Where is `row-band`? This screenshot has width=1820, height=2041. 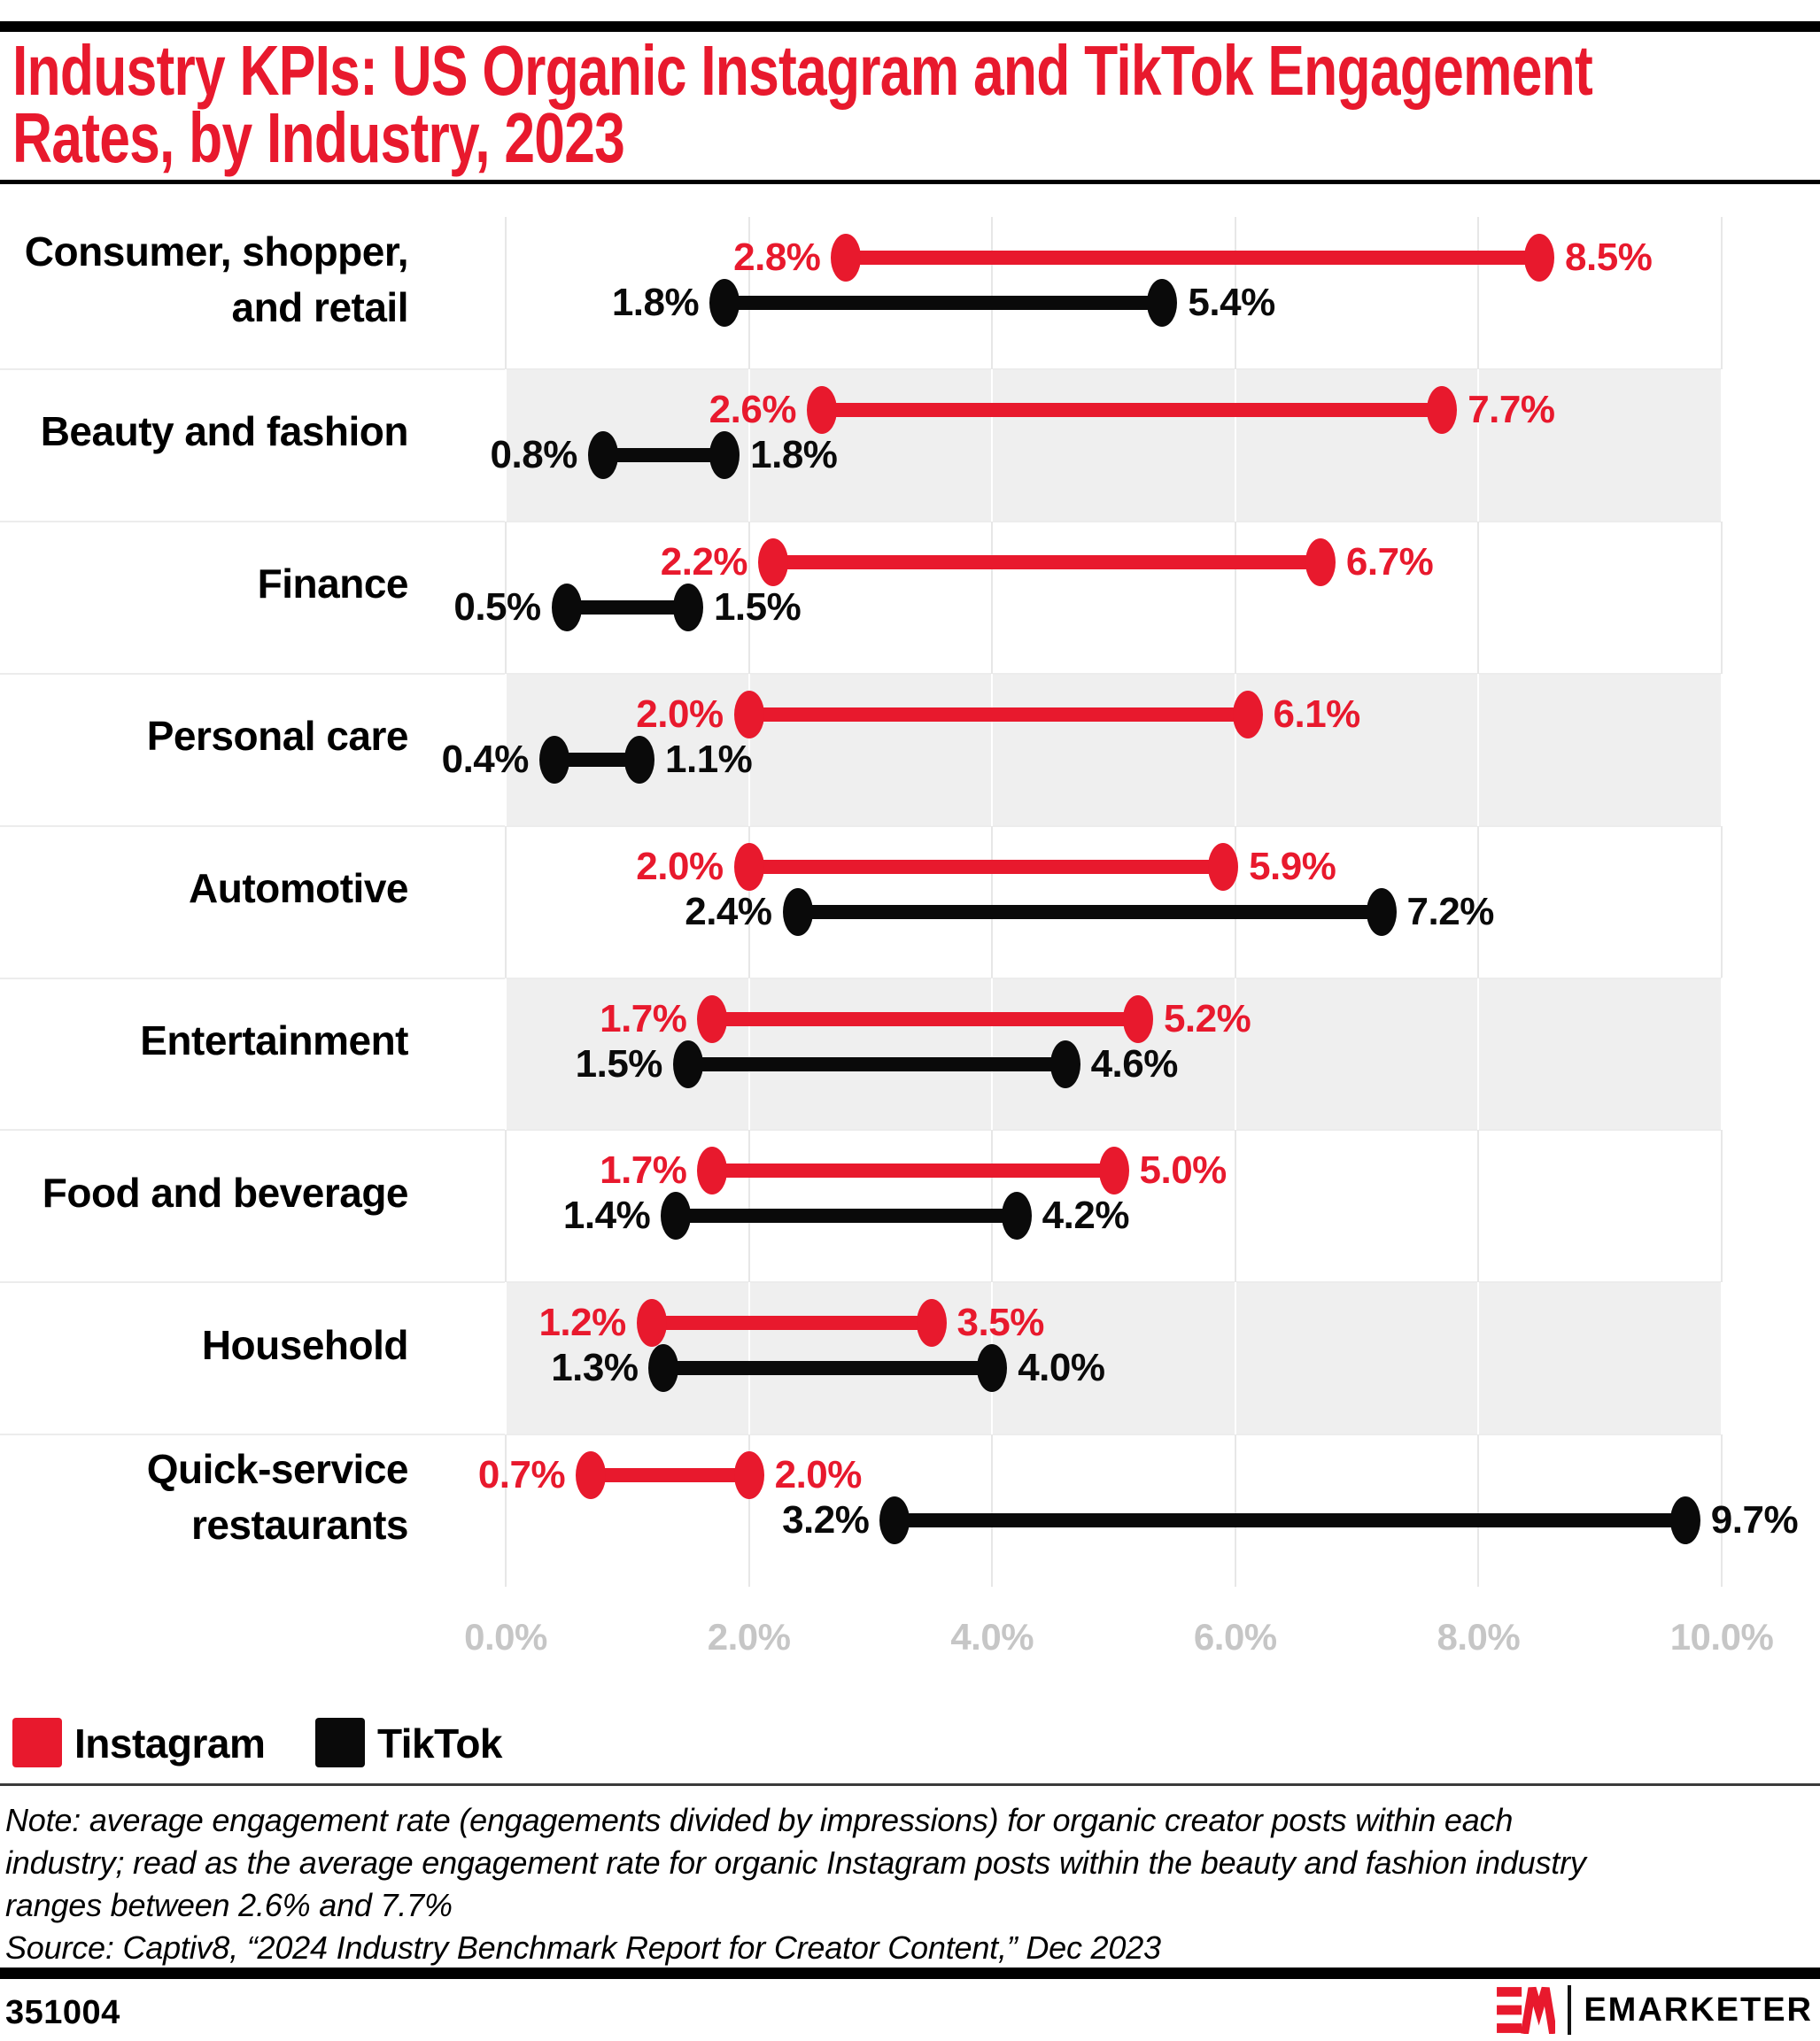
row-band is located at coordinates (1114, 1358).